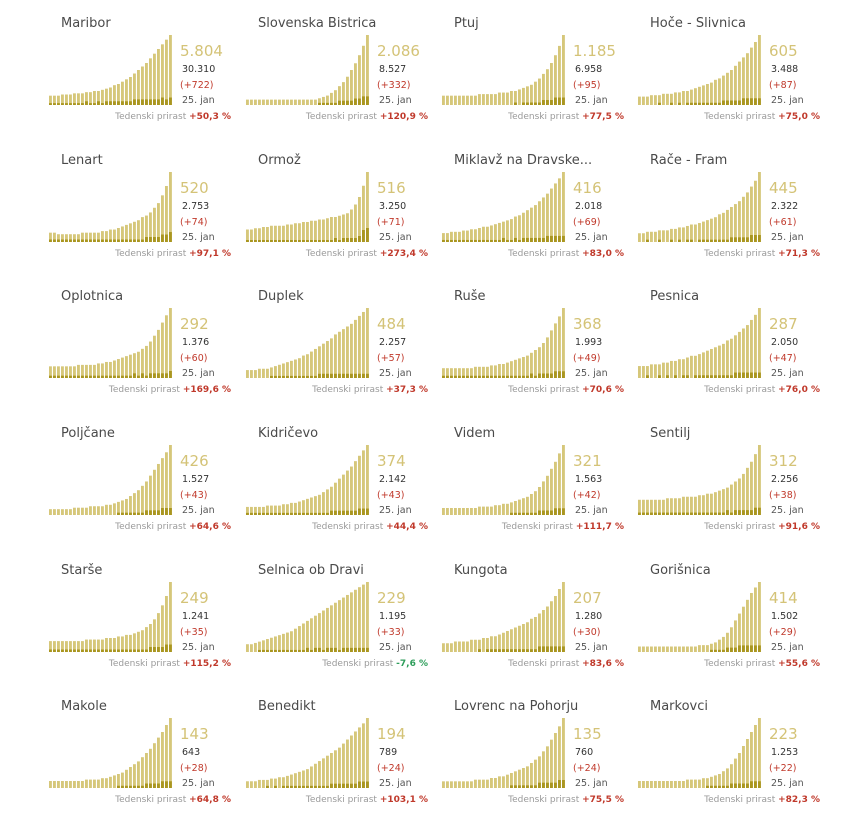 Image resolution: width=860 pixels, height=822 pixels. What do you see at coordinates (566, 664) in the screenshot?
I see `weekly-growth: Tedenski prirast +83,6 %` at bounding box center [566, 664].